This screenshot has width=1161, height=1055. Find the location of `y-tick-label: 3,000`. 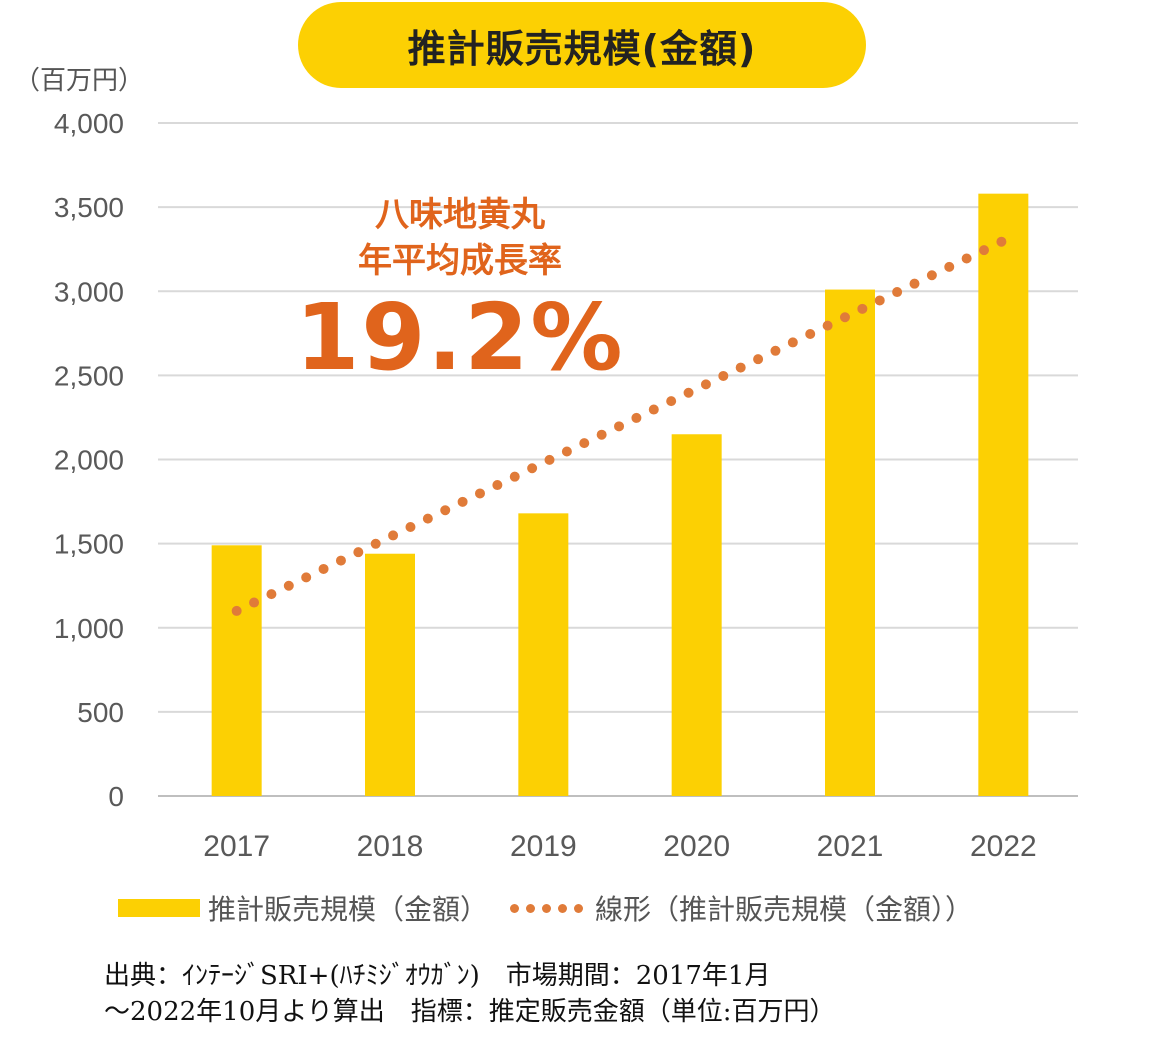

y-tick-label: 3,000 is located at coordinates (89, 291).